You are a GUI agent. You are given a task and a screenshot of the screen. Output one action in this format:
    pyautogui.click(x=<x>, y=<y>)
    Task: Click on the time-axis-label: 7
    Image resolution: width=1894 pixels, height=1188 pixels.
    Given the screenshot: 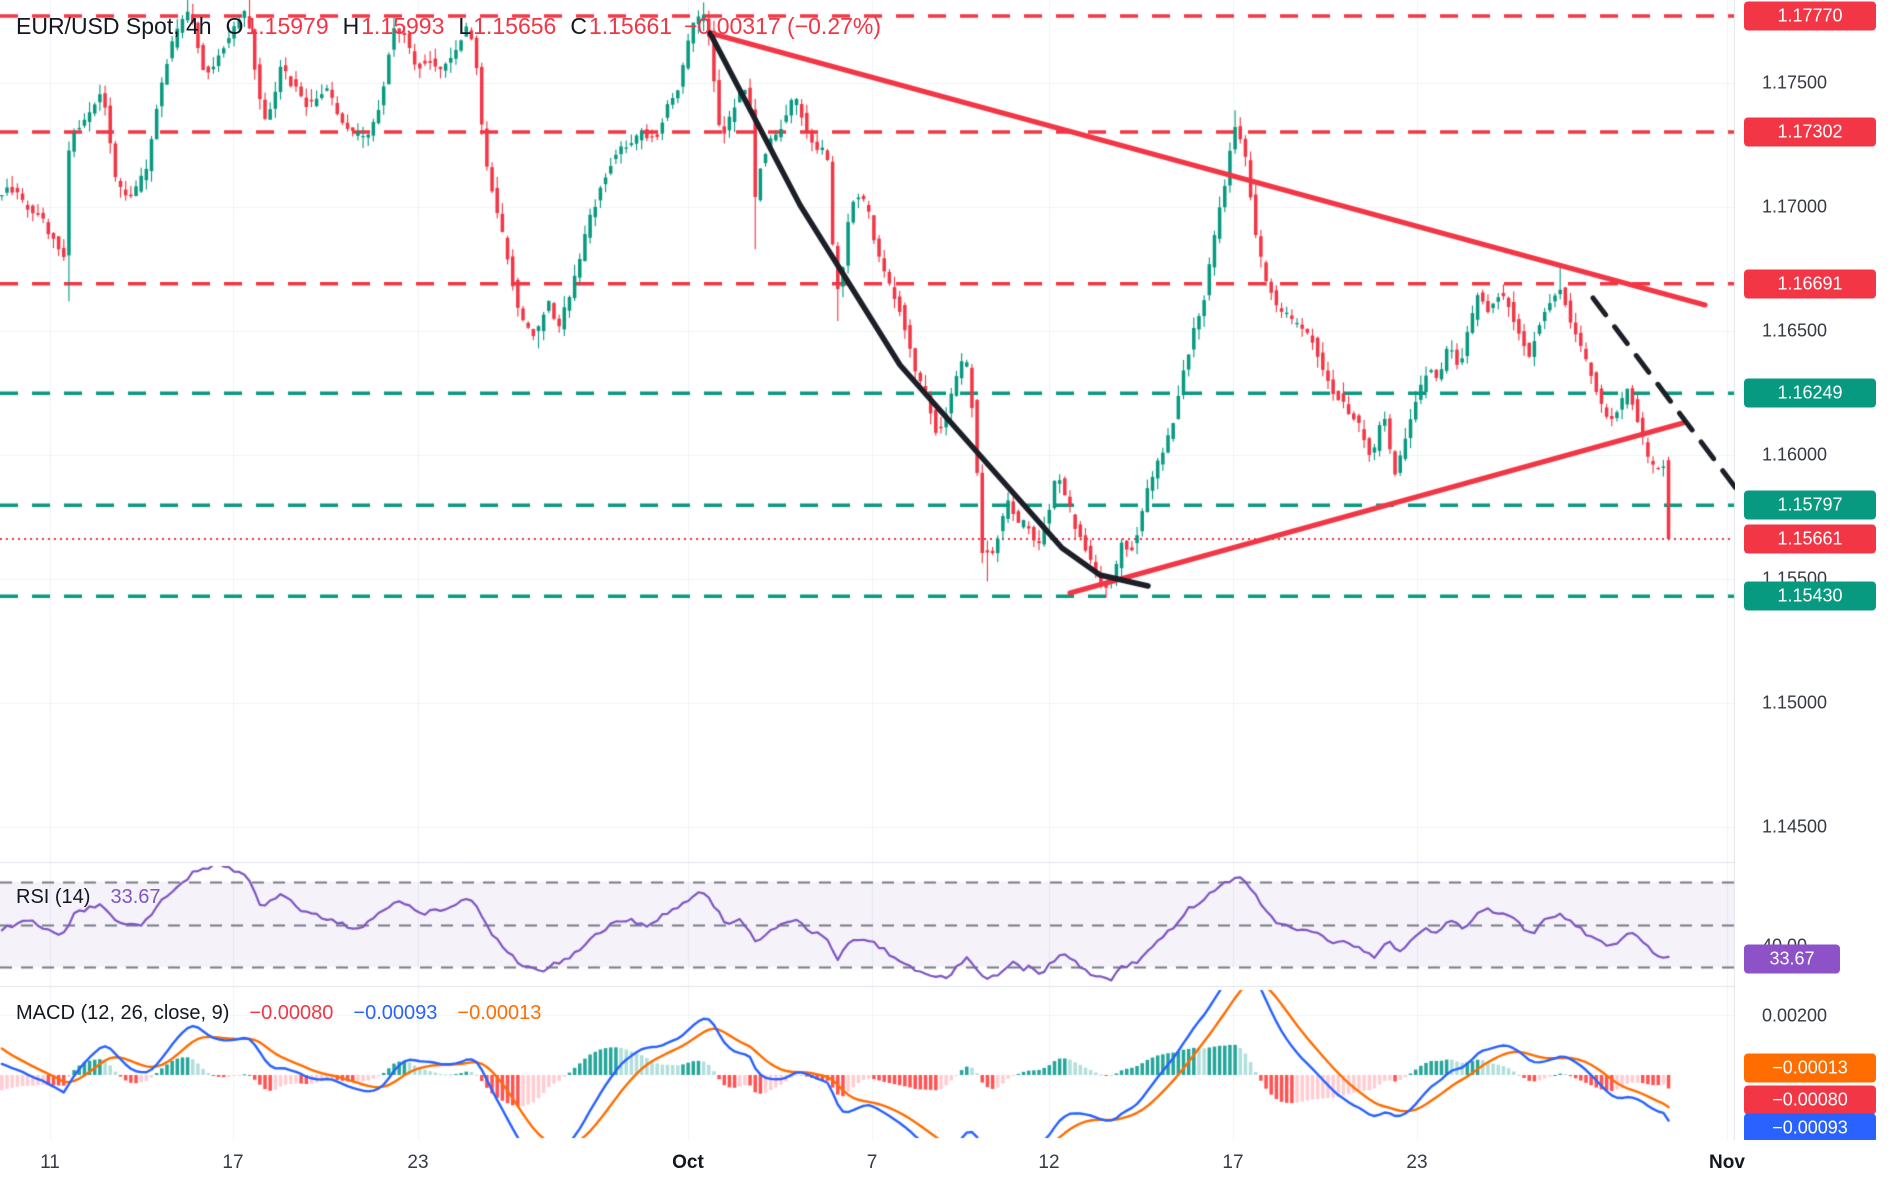 What is the action you would take?
    pyautogui.click(x=872, y=1162)
    